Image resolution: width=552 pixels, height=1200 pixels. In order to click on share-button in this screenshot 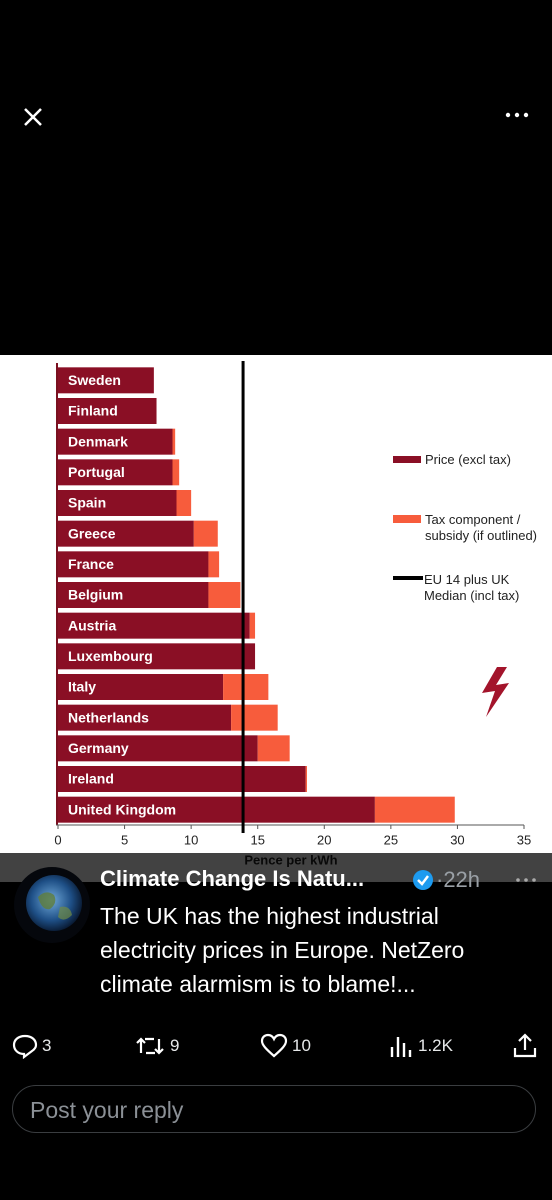, I will do `click(525, 1046)`.